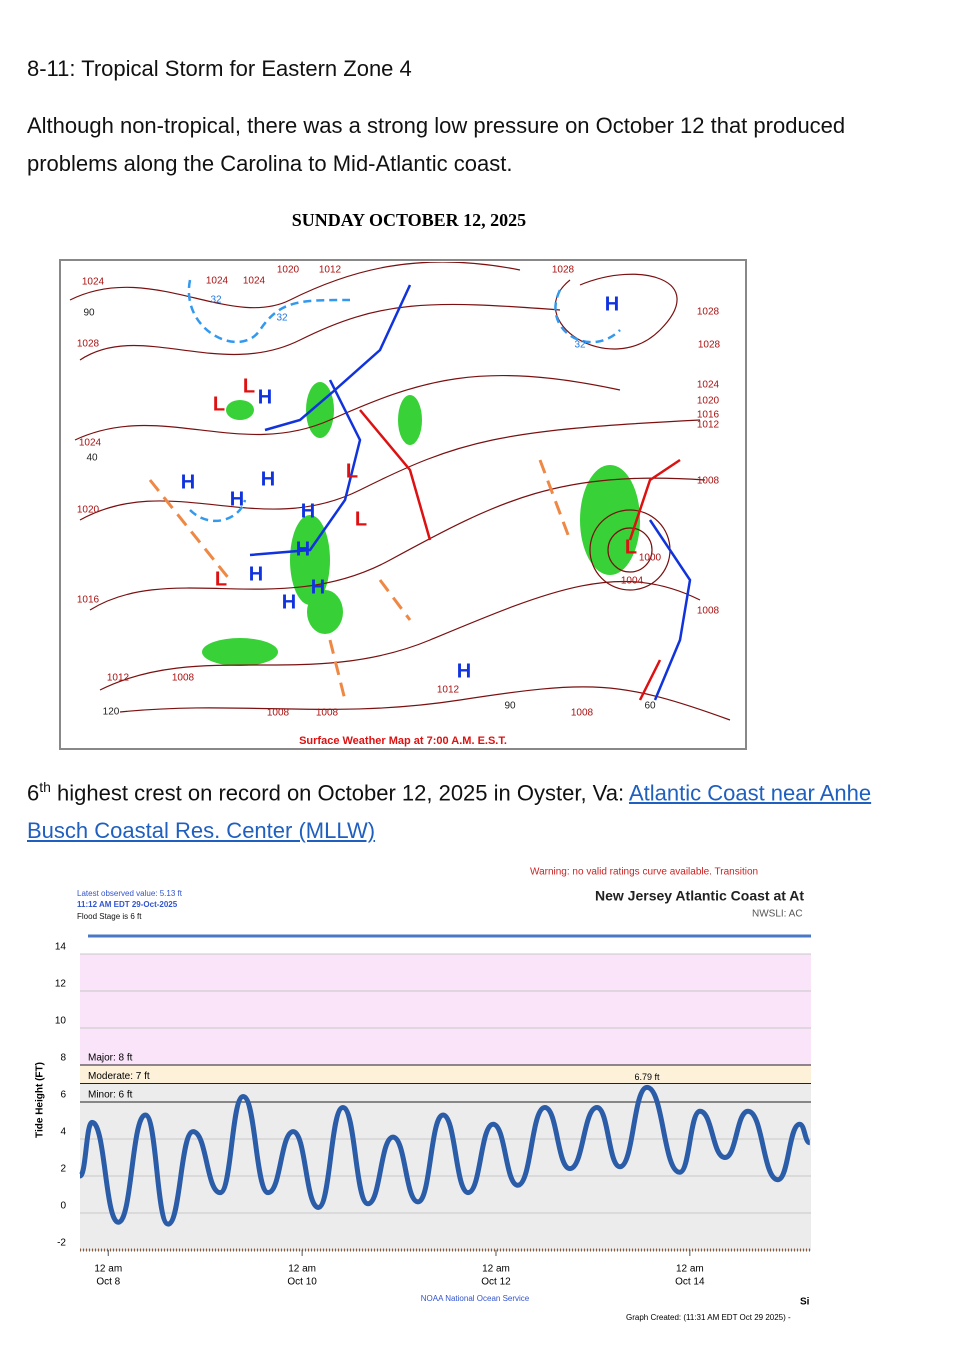 The width and height of the screenshot is (976, 1363). I want to click on crest-number: 6, so click(33, 793).